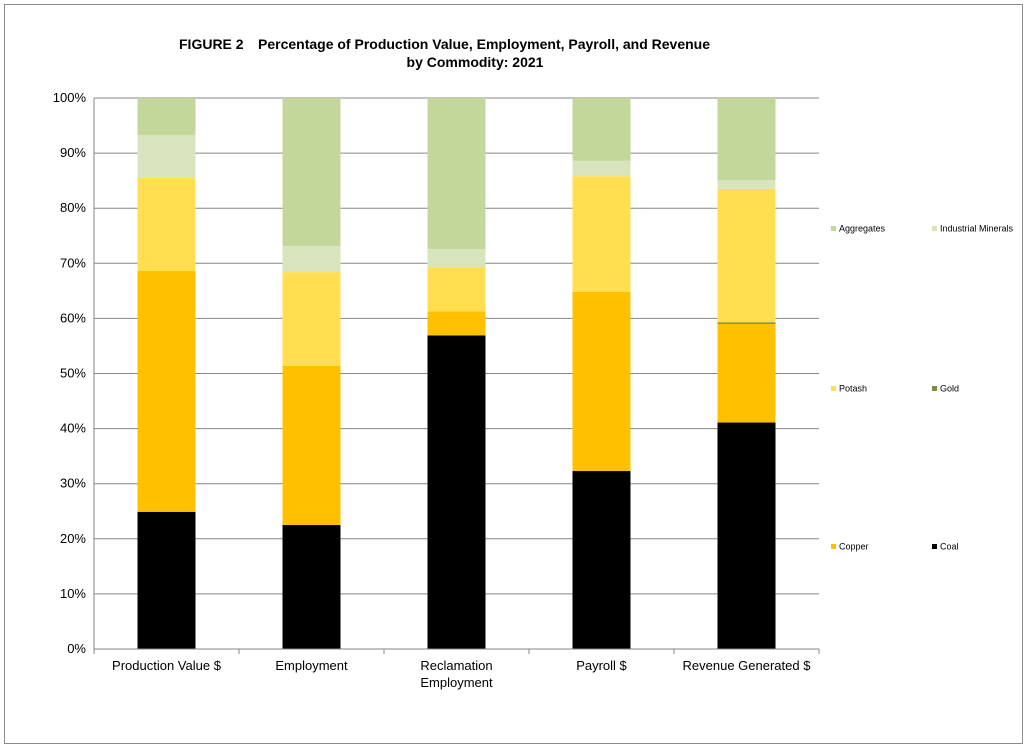 Image resolution: width=1028 pixels, height=750 pixels. I want to click on y-tick-label: 90%, so click(73, 152).